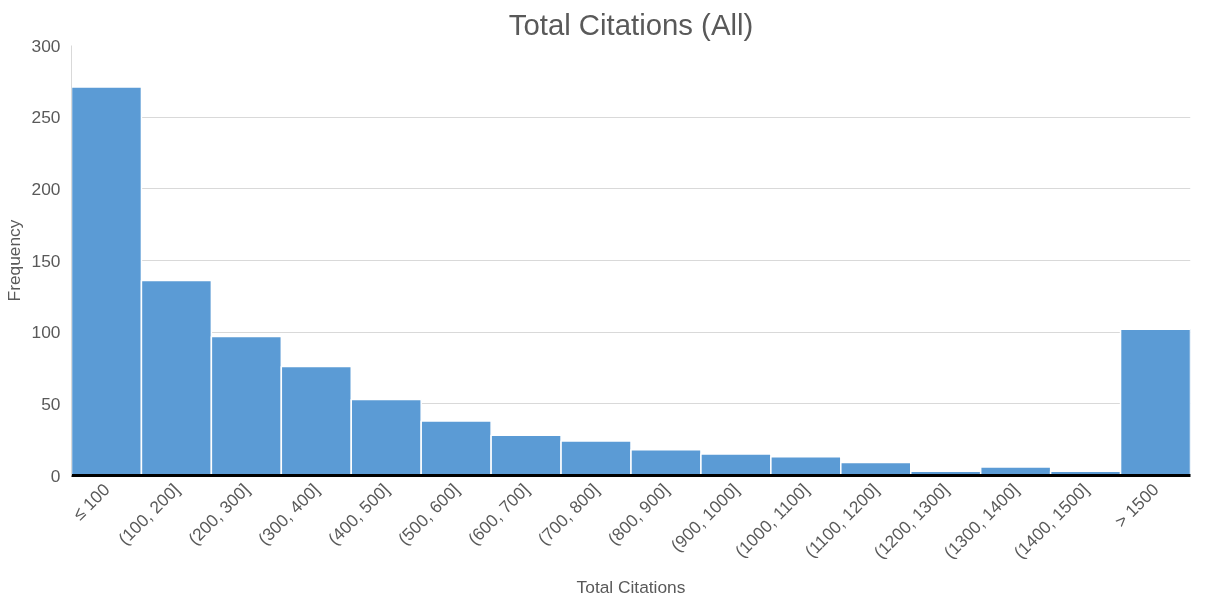  I want to click on x-axis-title: Total Citations, so click(631, 587).